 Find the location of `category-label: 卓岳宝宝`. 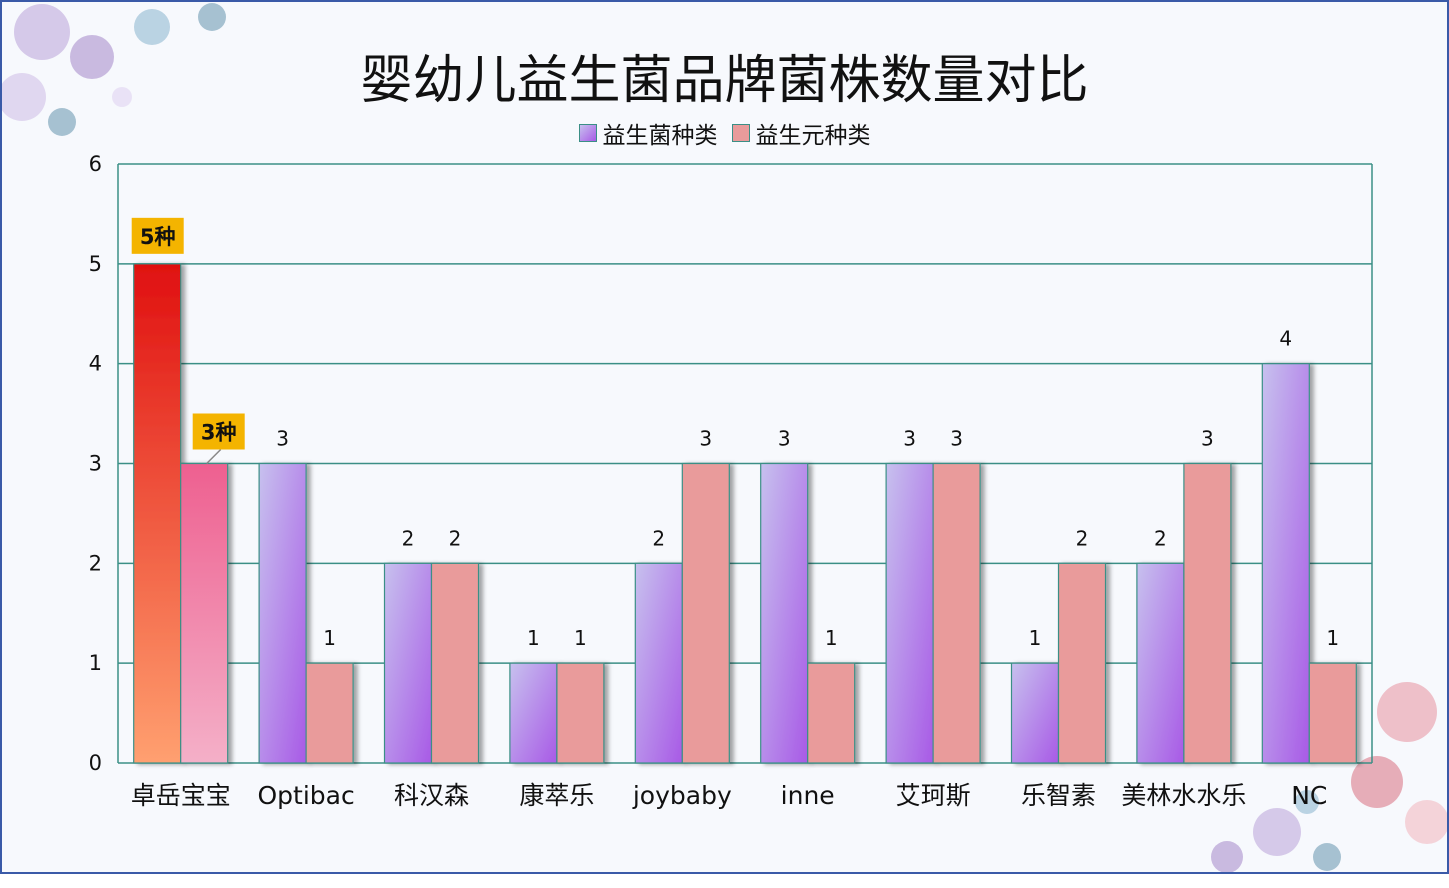

category-label: 卓岳宝宝 is located at coordinates (181, 795).